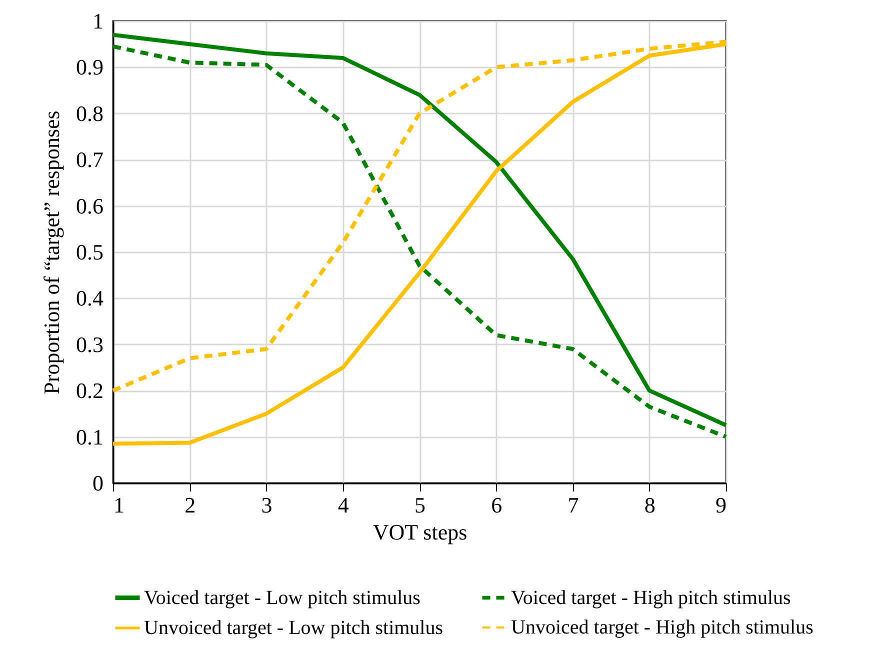 Image resolution: width=892 pixels, height=653 pixels. Describe the element at coordinates (90, 252) in the screenshot. I see `y-tick-label: 0.5` at that location.